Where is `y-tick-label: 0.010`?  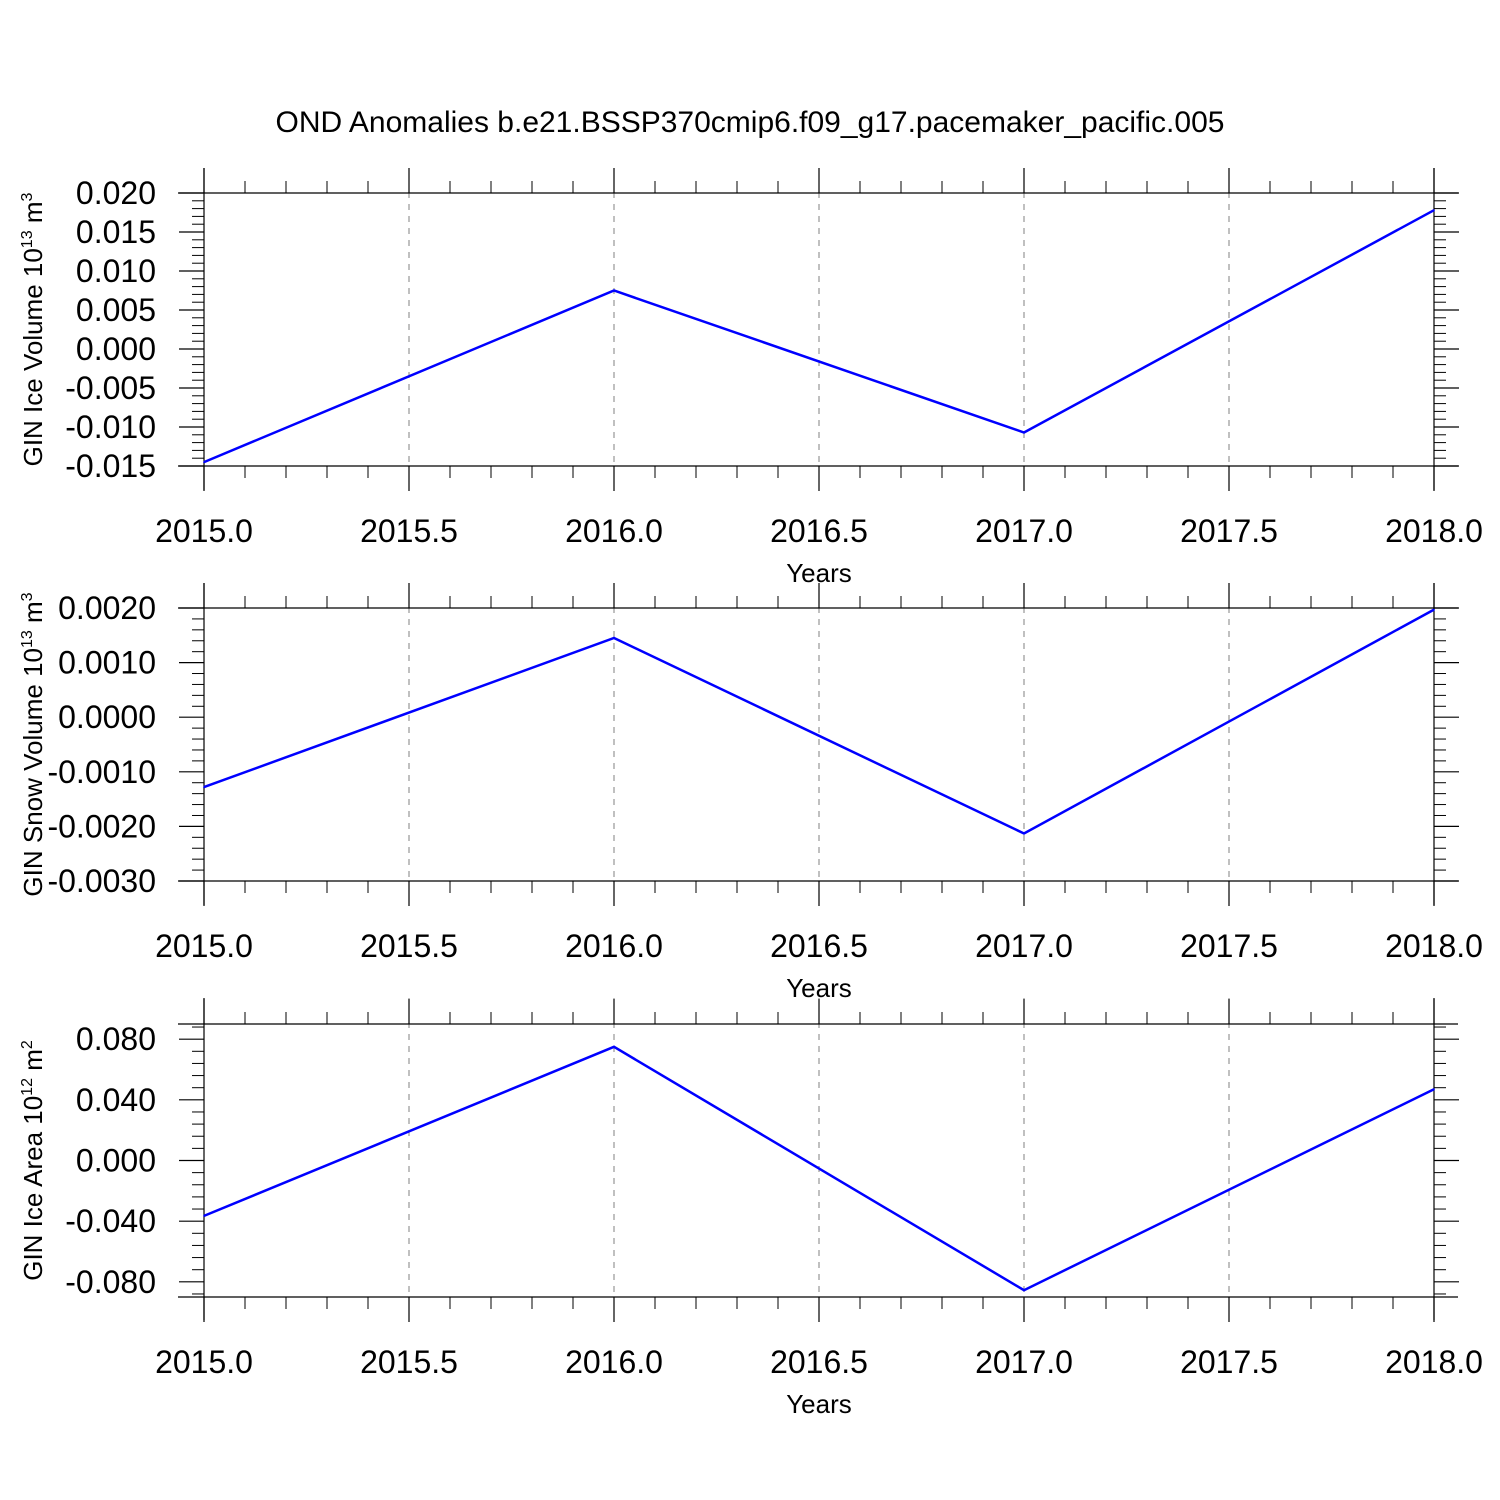 y-tick-label: 0.010 is located at coordinates (116, 271).